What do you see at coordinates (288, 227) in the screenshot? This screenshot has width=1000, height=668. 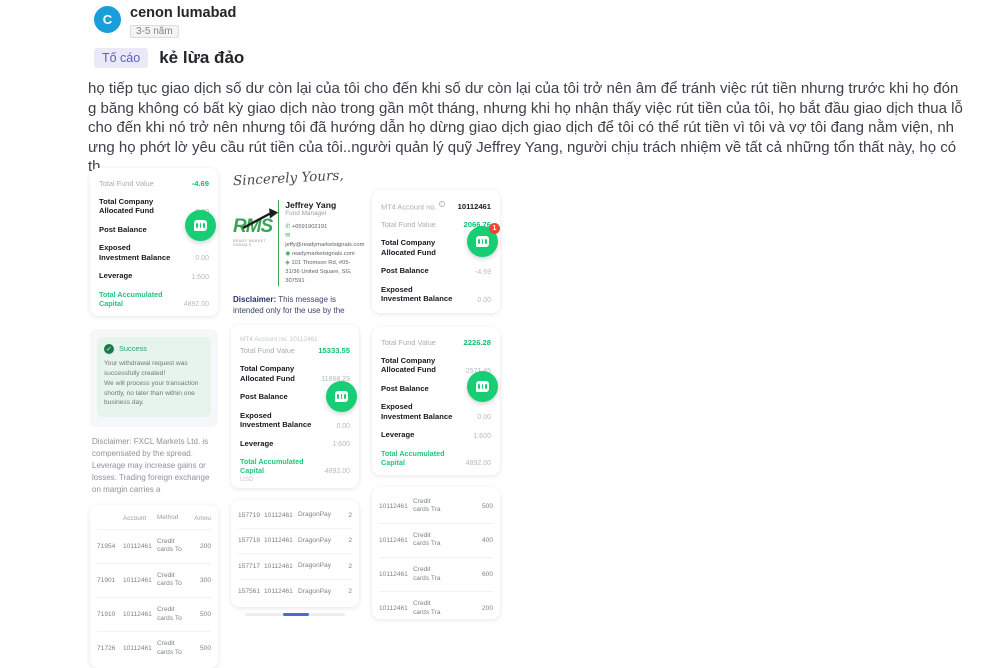 I see `phone-icon: ✆` at bounding box center [288, 227].